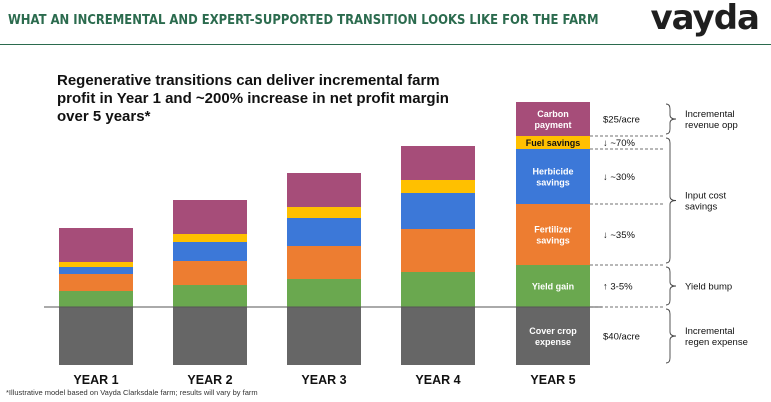 The image size is (771, 402). I want to click on annotation-fuel-savings: ↓ ~70%, so click(619, 143).